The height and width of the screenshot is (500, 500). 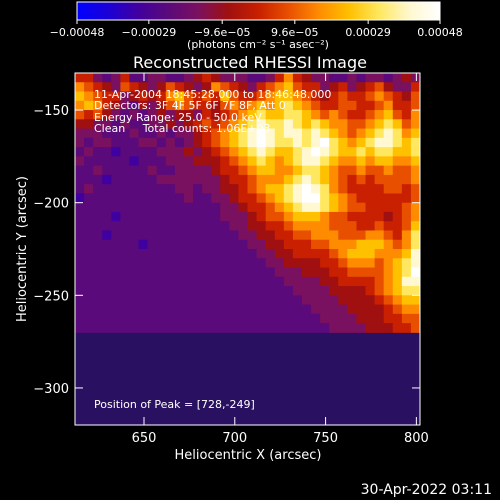 I want to click on y-axis-label: Heliocentric Y (arcsec), so click(x=22, y=249).